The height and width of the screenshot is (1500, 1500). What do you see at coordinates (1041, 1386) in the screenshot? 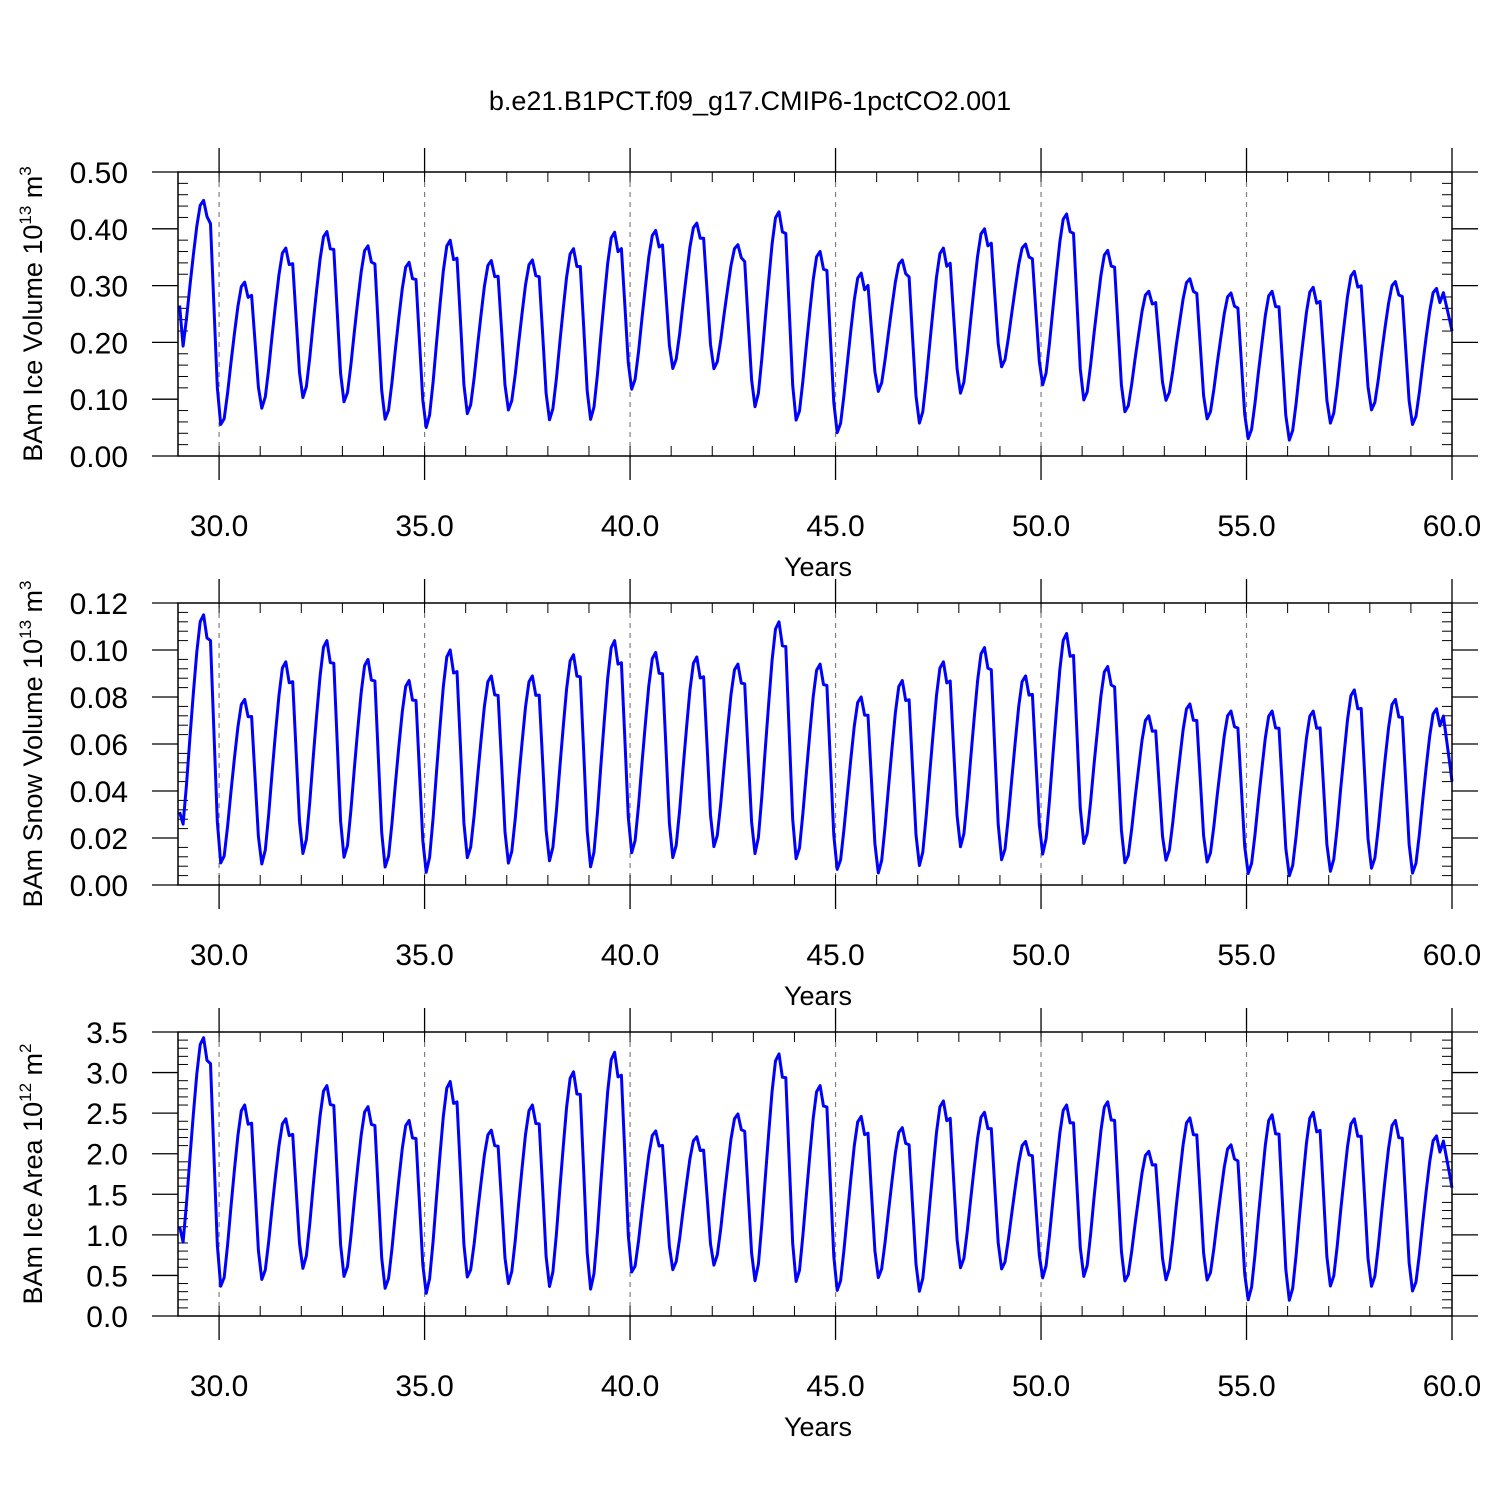
I see `ice-area-x-tick-label: 50.0` at bounding box center [1041, 1386].